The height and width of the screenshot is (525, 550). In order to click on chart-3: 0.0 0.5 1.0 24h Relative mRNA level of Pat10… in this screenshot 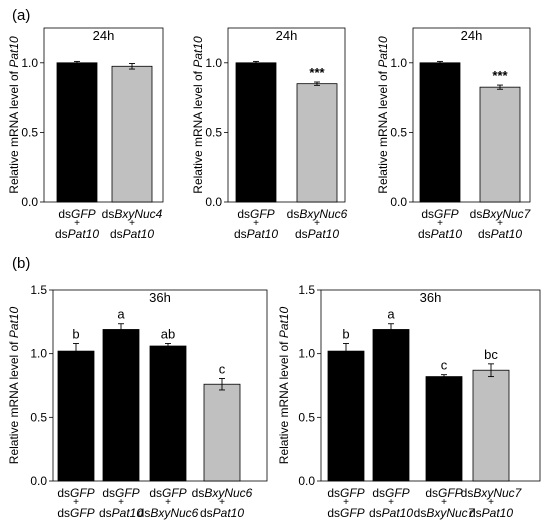, I will do `click(454, 134)`.